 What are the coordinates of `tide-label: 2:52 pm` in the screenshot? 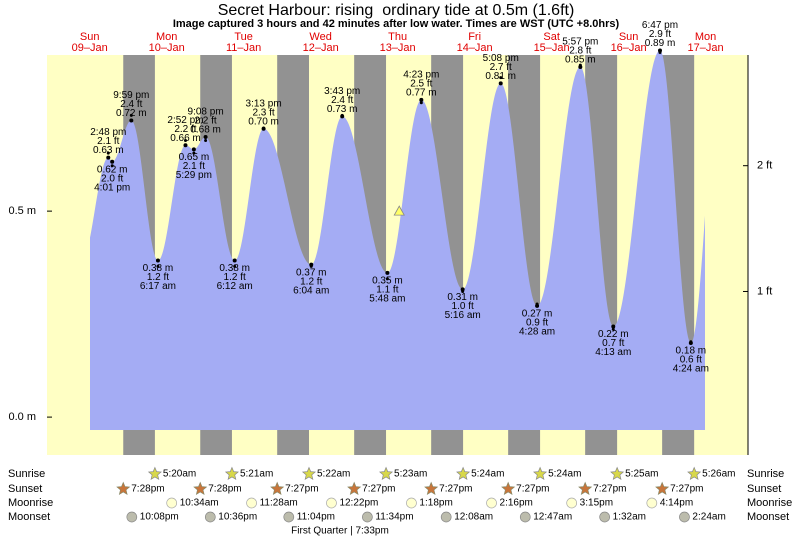 It's located at (185, 120).